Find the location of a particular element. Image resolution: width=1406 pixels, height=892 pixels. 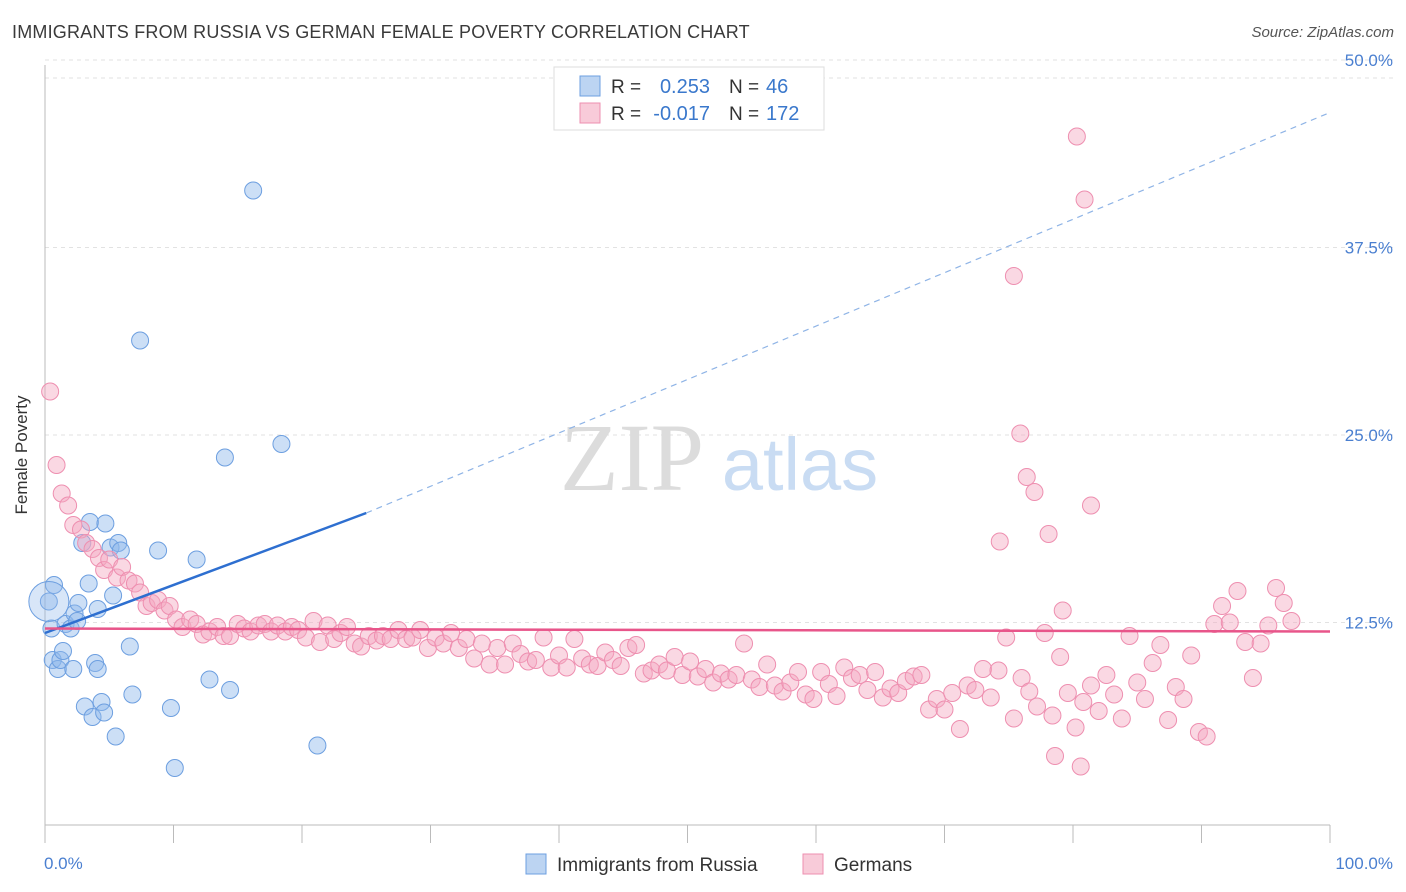

y-tick-label: 50.0% is located at coordinates (1369, 60).